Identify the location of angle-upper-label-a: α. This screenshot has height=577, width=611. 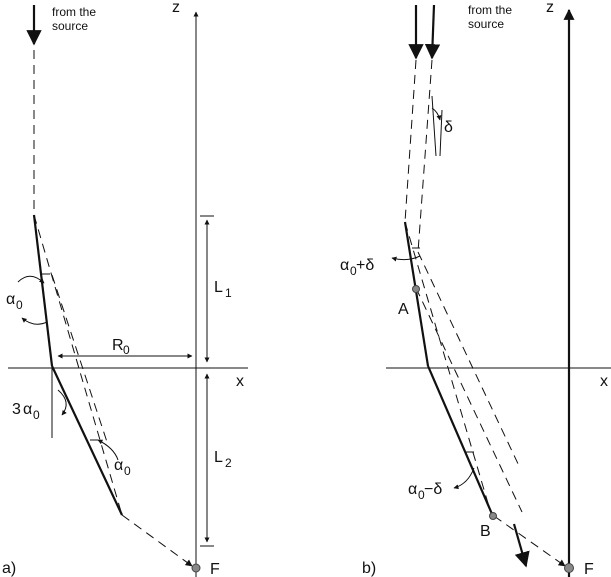
(10, 299).